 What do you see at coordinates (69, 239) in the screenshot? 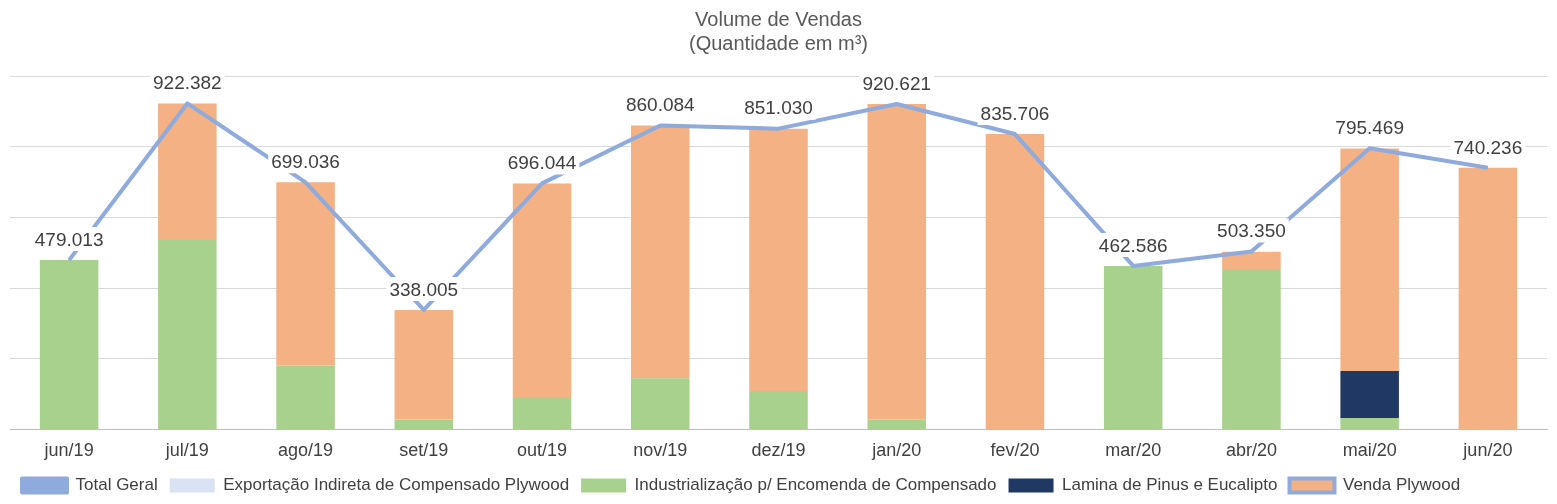
I see `data-label: 479.013` at bounding box center [69, 239].